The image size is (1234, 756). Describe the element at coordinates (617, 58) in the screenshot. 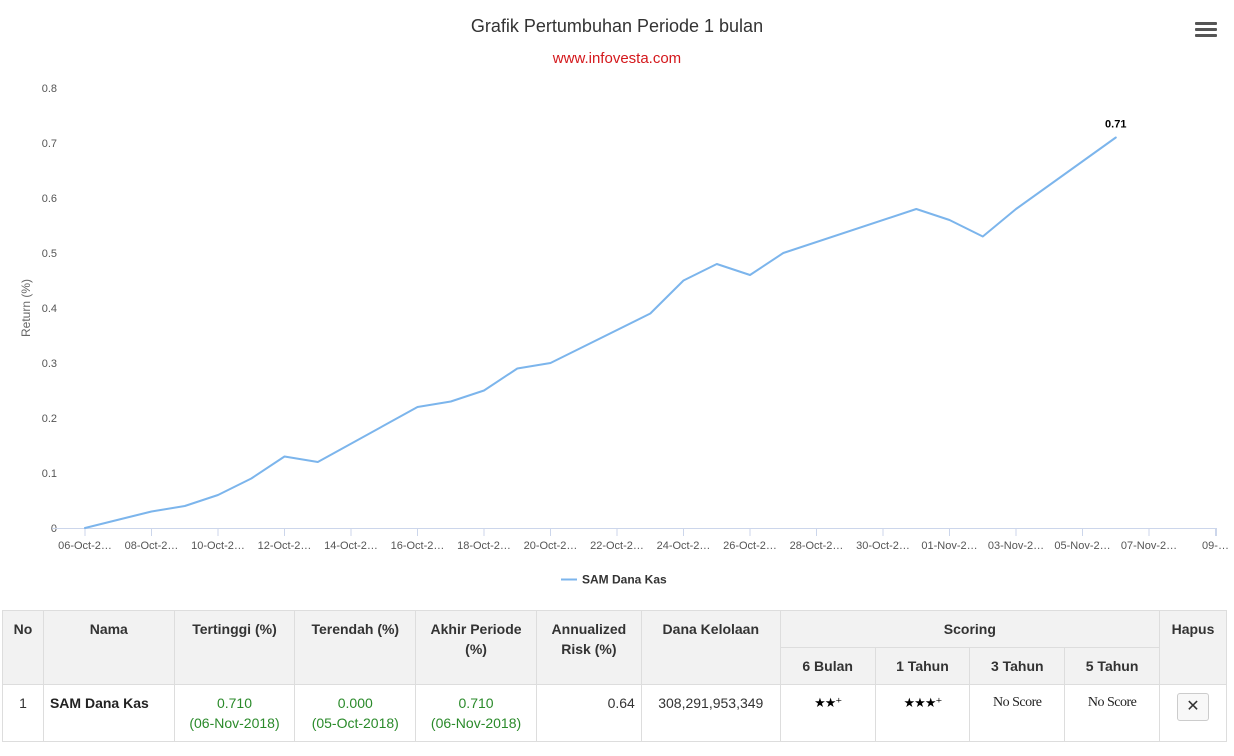

I see `chart-subtitle-link: www.infovesta.com` at that location.